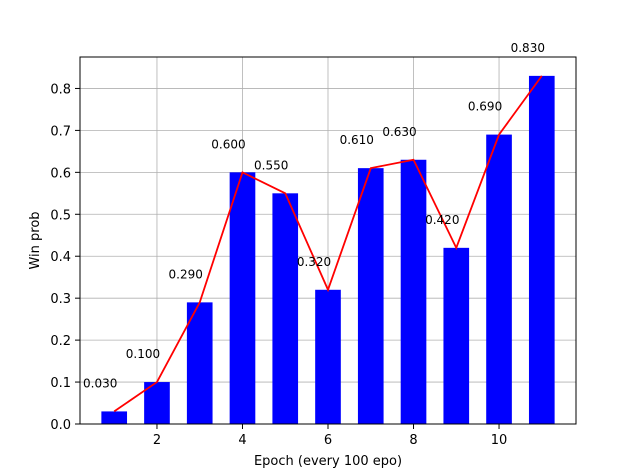 This screenshot has width=640, height=476. Describe the element at coordinates (186, 274) in the screenshot. I see `data-label: 0.290` at that location.